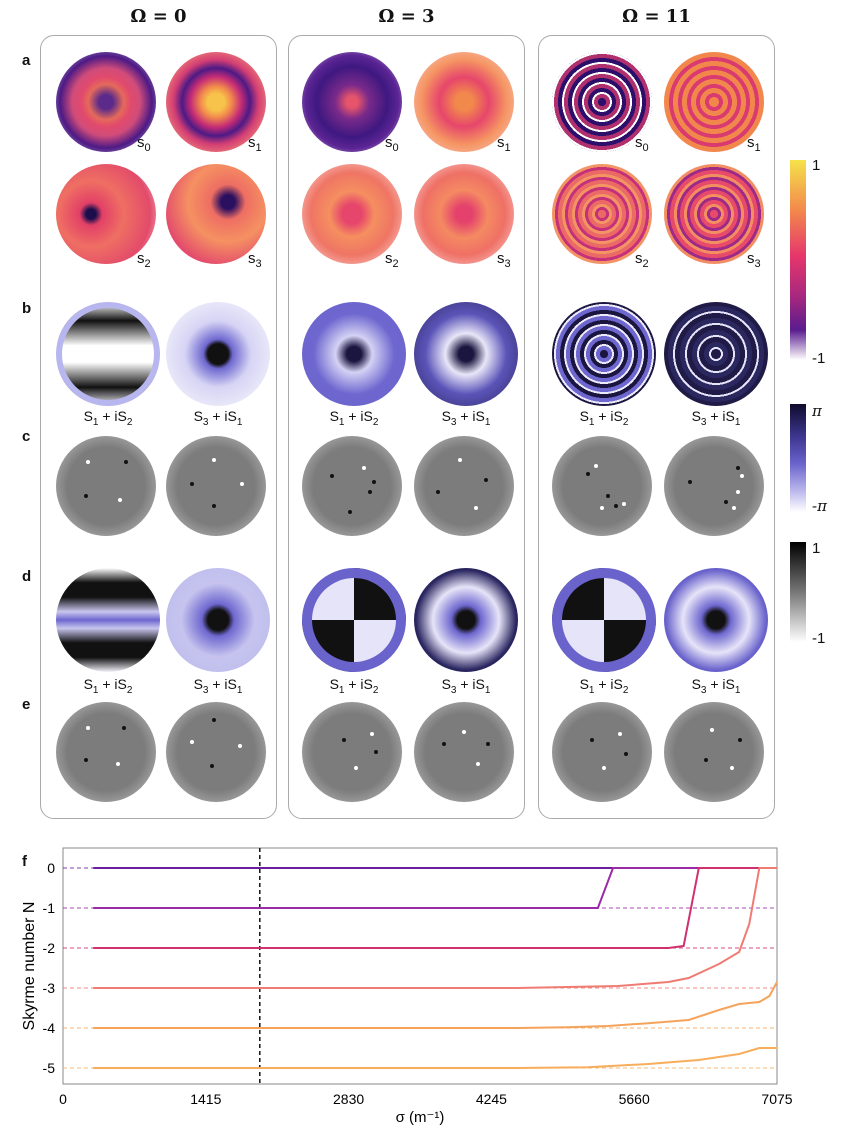 Image resolution: width=848 pixels, height=1142 pixels. What do you see at coordinates (216, 214) in the screenshot?
I see `stokes-s3-omega0` at bounding box center [216, 214].